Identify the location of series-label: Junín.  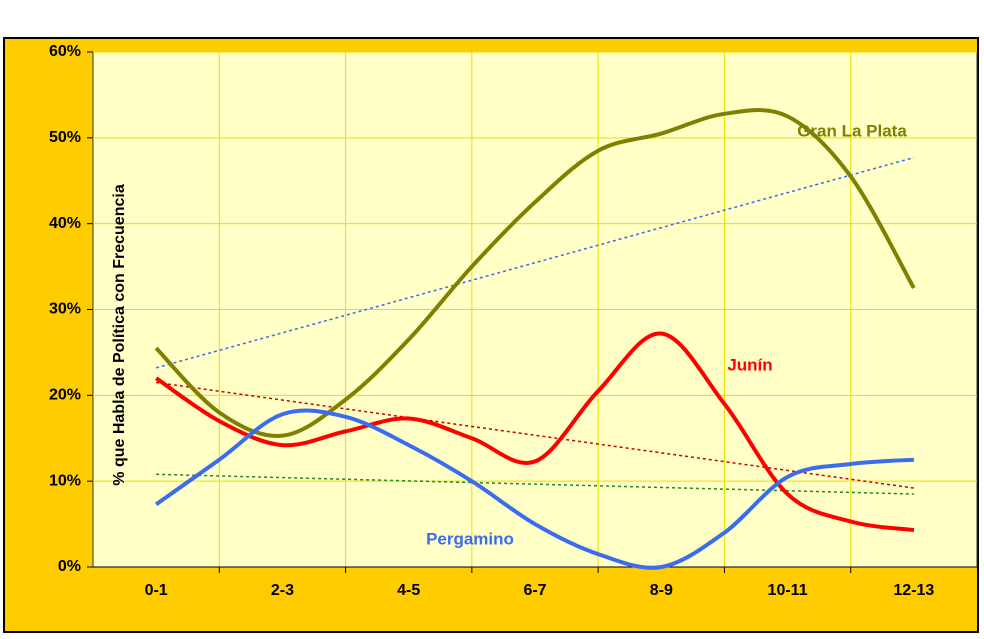
(749, 364).